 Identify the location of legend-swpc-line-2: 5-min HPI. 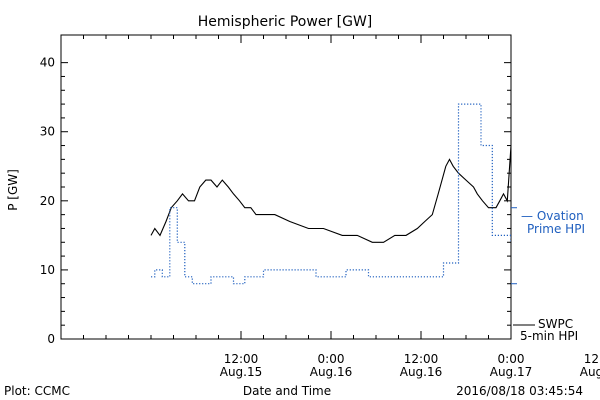
(549, 336).